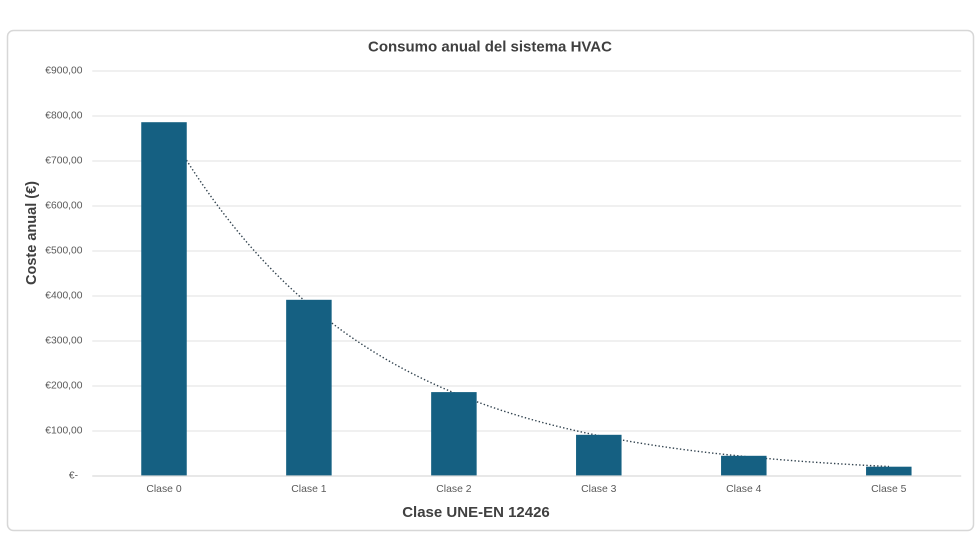  What do you see at coordinates (32, 233) in the screenshot?
I see `svg-text: Coste anual (€)` at bounding box center [32, 233].